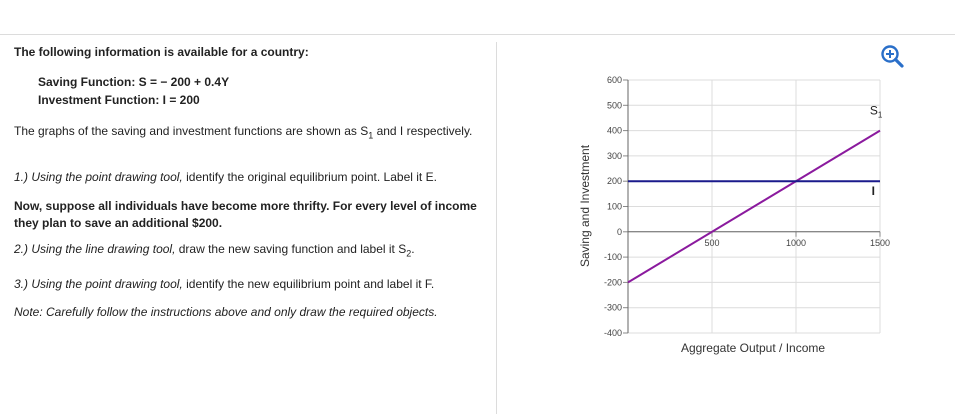 This screenshot has height=414, width=955. What do you see at coordinates (119, 100) in the screenshot?
I see `investment-function: Investment Function: I = 200` at bounding box center [119, 100].